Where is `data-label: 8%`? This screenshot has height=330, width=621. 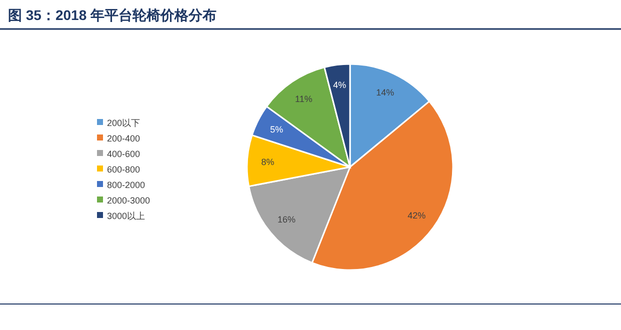
data-label: 8% is located at coordinates (267, 161).